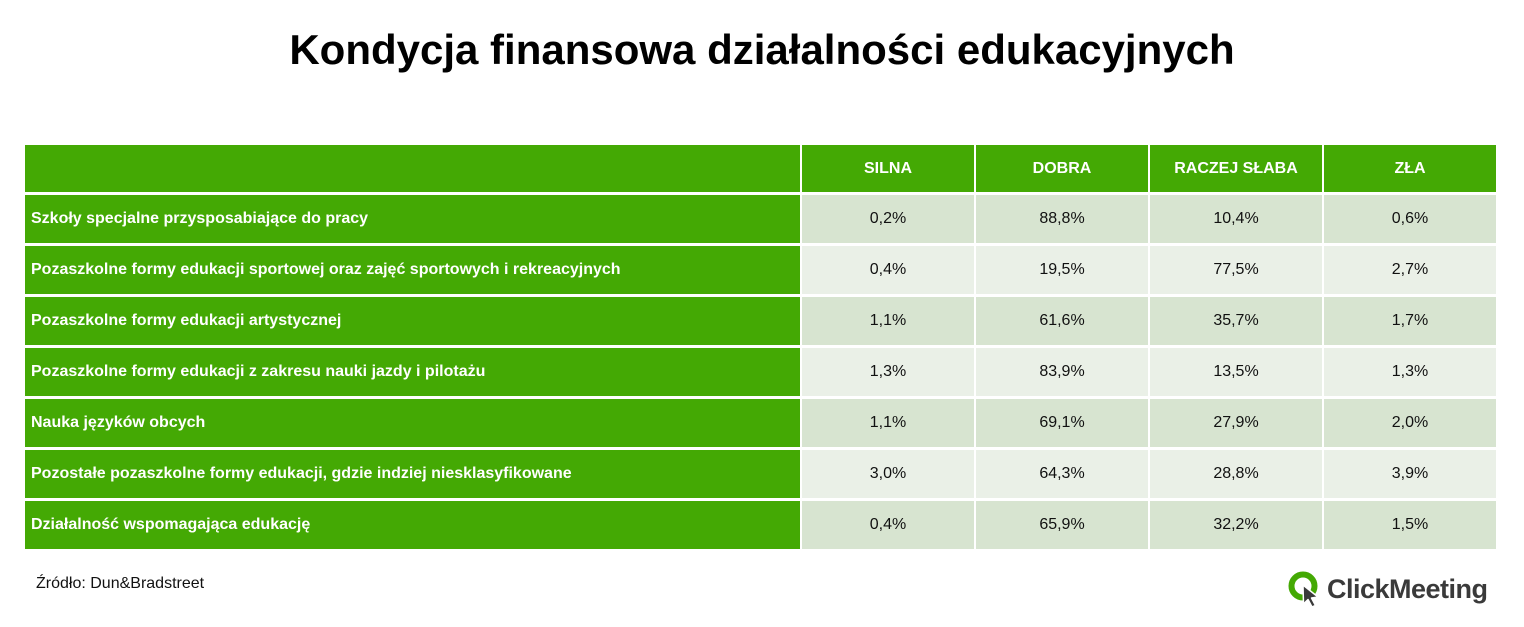 This screenshot has height=627, width=1524. Describe the element at coordinates (888, 474) in the screenshot. I see `cell-value: 3,0%` at that location.